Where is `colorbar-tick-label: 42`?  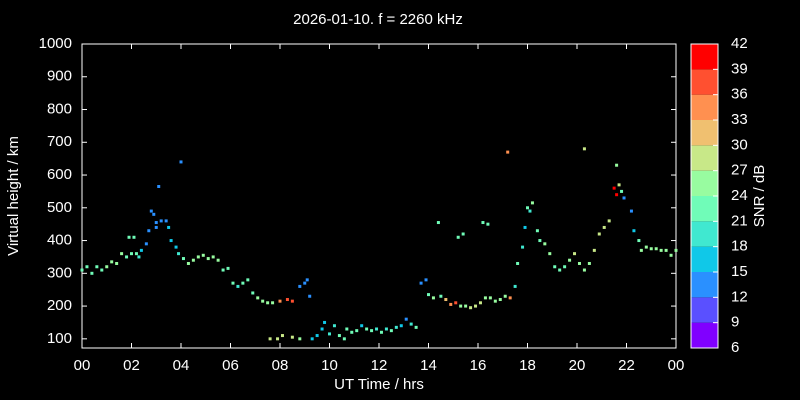 colorbar-tick-label: 42 is located at coordinates (739, 43).